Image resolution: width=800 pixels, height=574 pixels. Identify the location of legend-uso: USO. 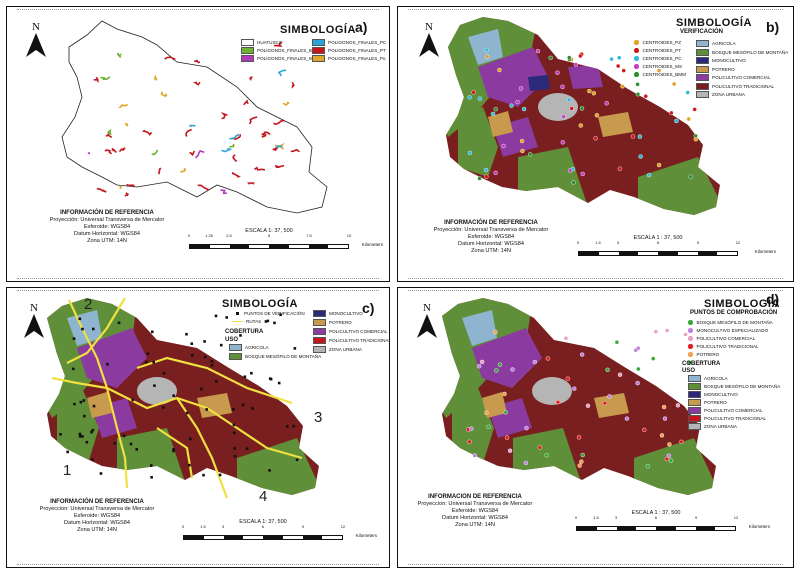
(689, 371).